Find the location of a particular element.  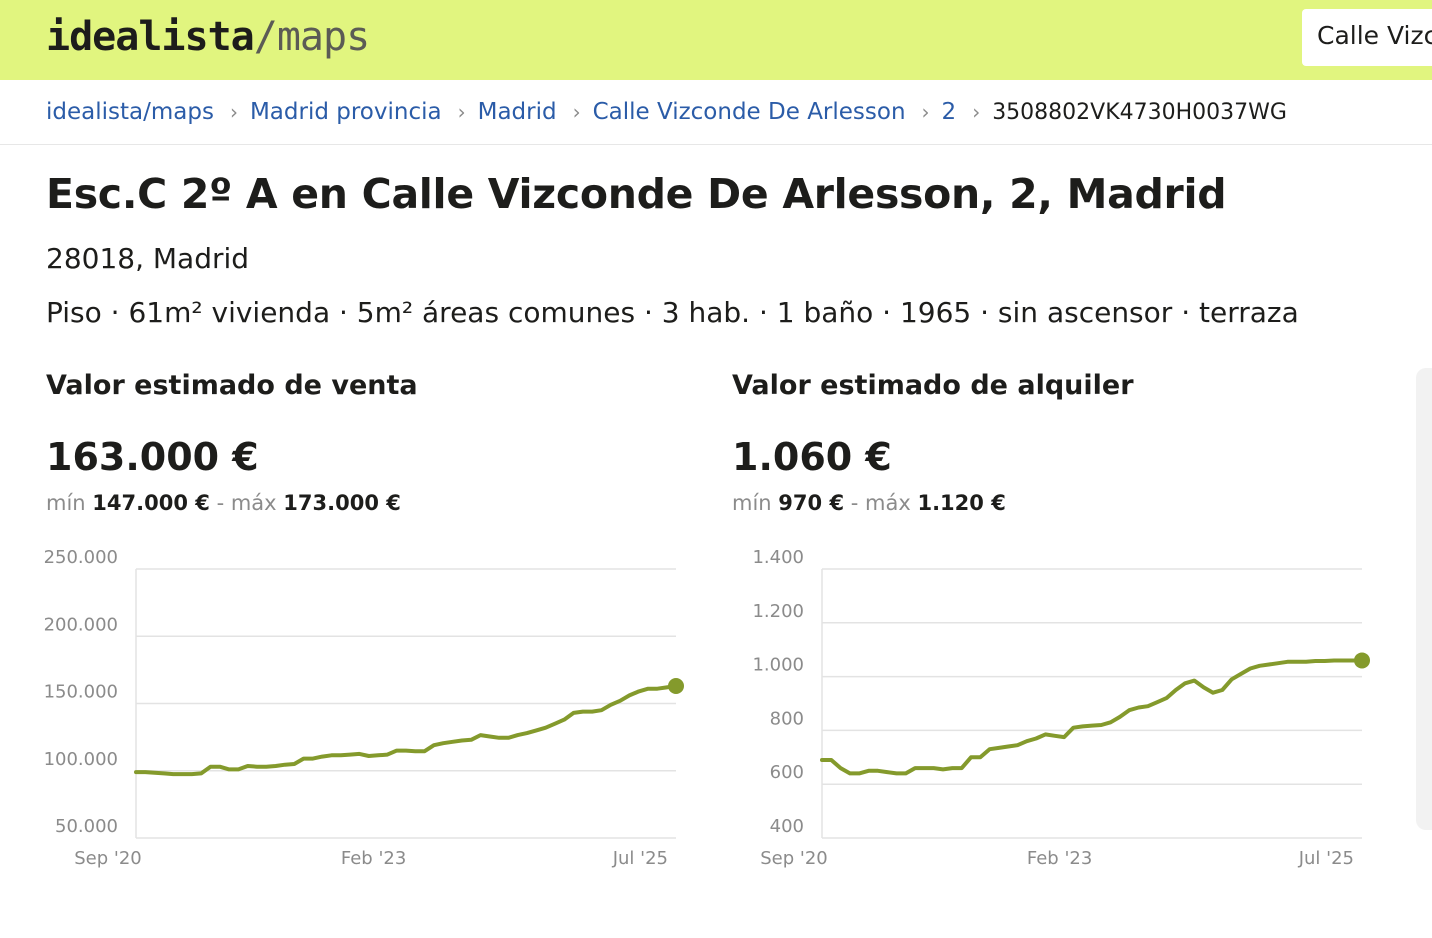

y-tick-label: 1.400 is located at coordinates (778, 557).